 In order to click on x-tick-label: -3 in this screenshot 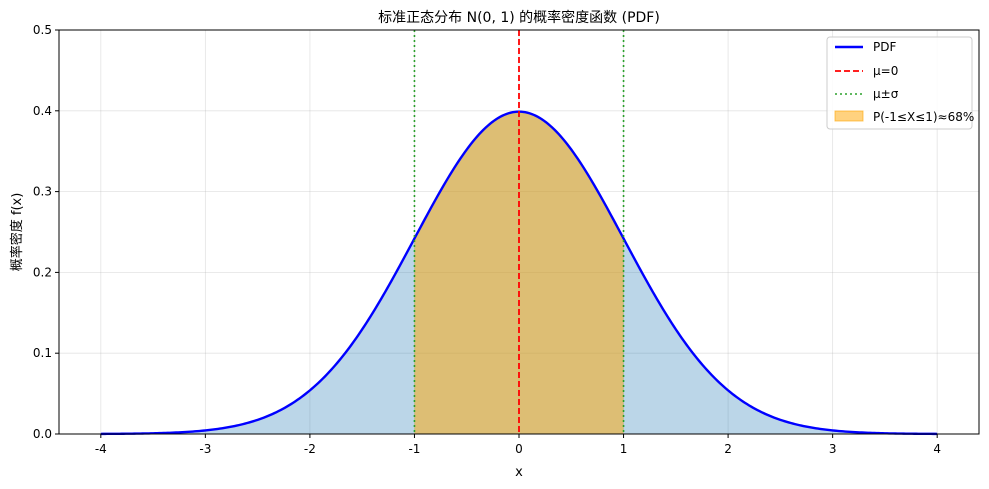, I will do `click(205, 449)`.